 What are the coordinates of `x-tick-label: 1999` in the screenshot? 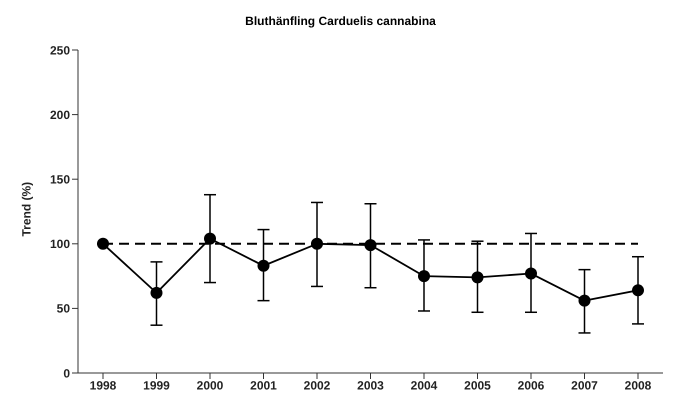 It's located at (156, 385).